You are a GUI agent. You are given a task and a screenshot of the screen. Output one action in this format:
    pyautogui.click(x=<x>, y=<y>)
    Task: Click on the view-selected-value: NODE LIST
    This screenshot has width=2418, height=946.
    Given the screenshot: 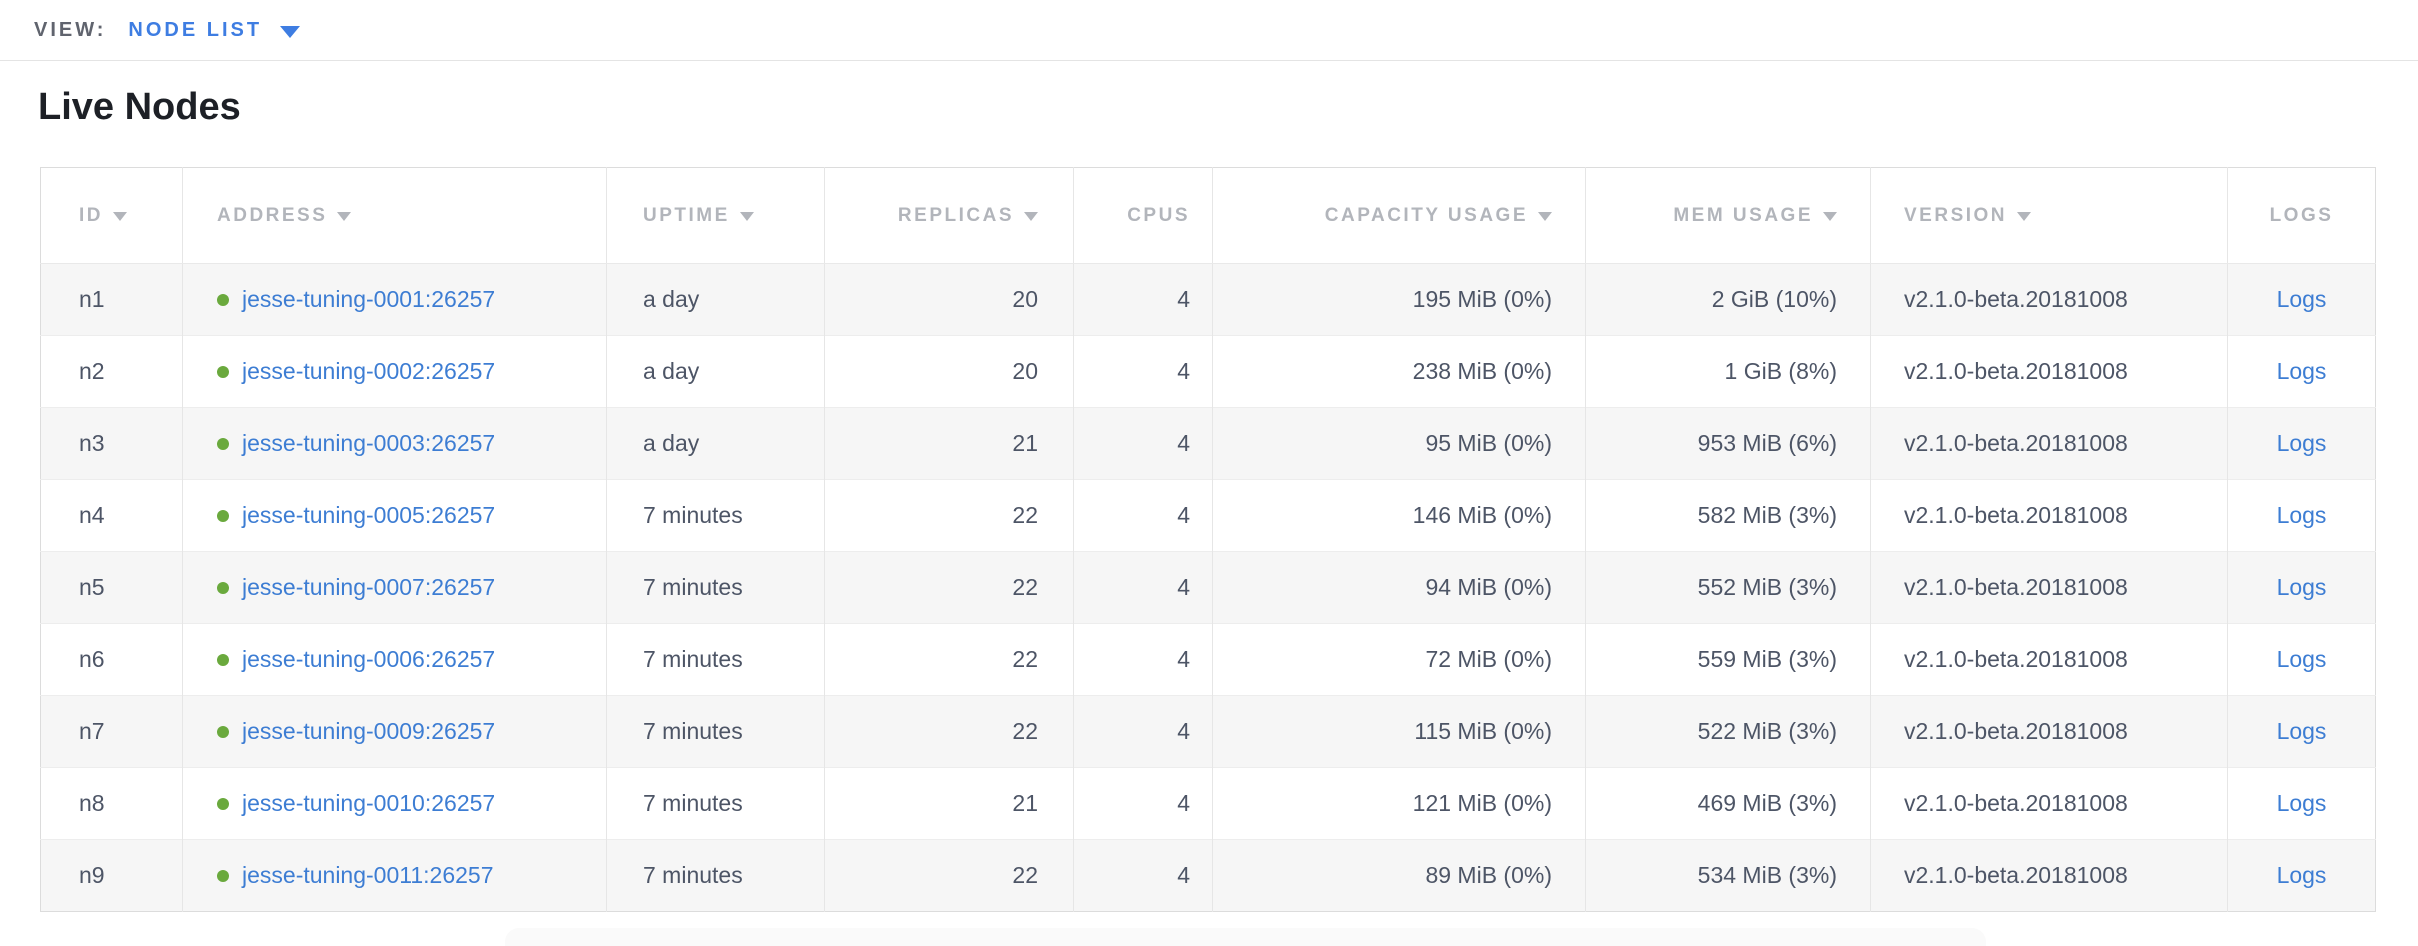 What is the action you would take?
    pyautogui.click(x=195, y=29)
    